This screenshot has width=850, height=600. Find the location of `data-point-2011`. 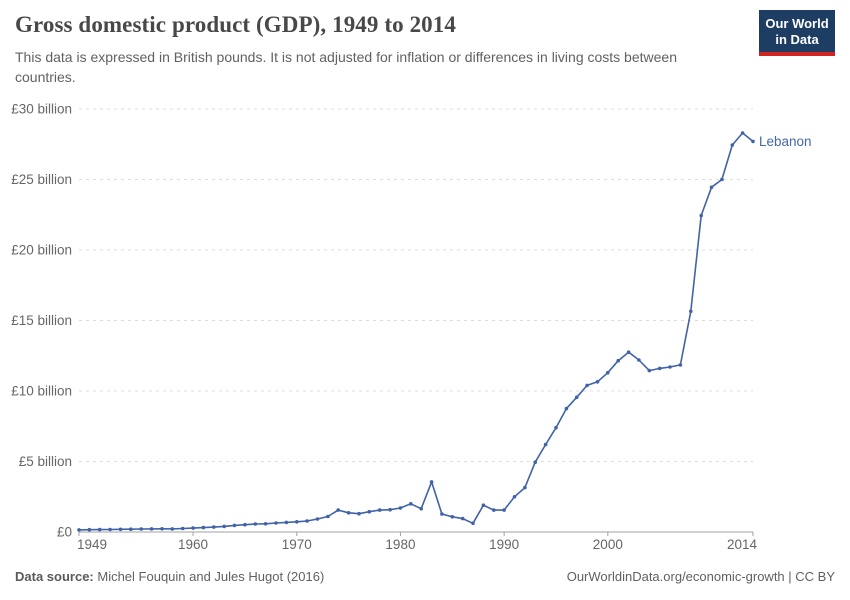

data-point-2011 is located at coordinates (722, 179).